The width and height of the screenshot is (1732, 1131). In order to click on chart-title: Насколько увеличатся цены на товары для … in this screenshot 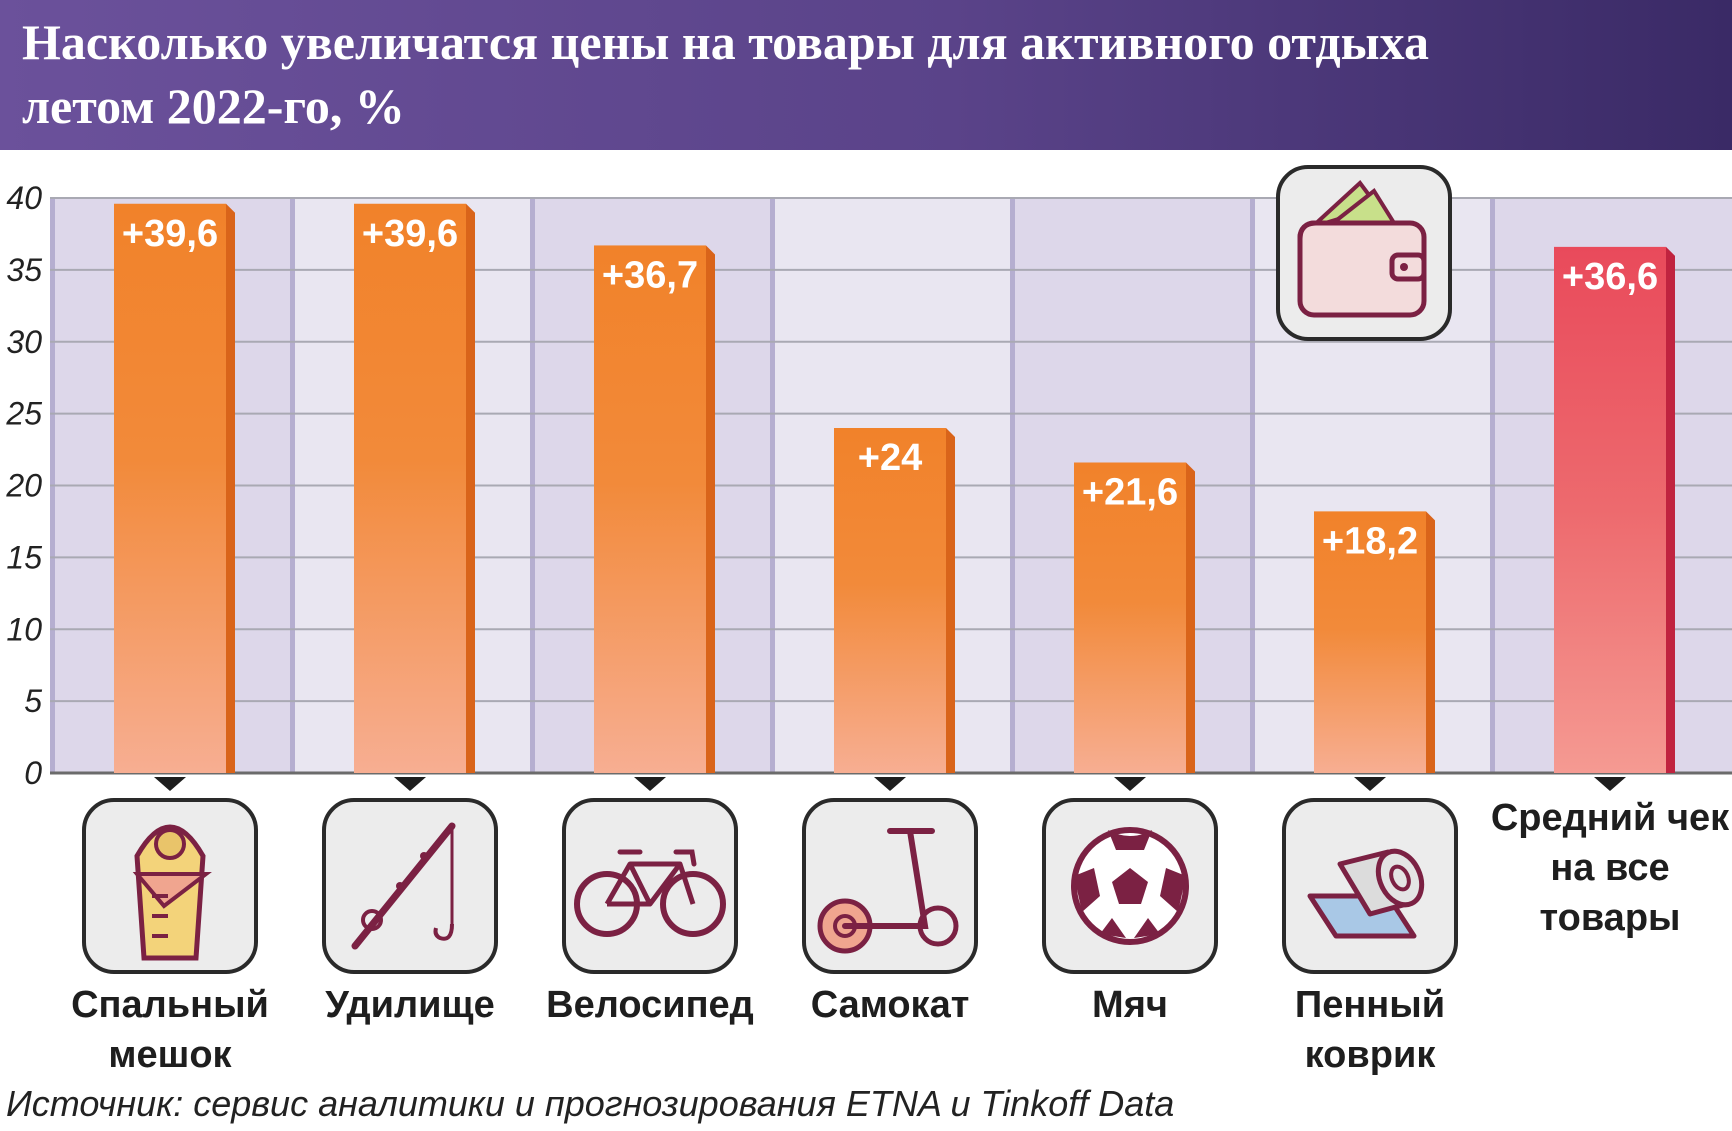, I will do `click(867, 74)`.